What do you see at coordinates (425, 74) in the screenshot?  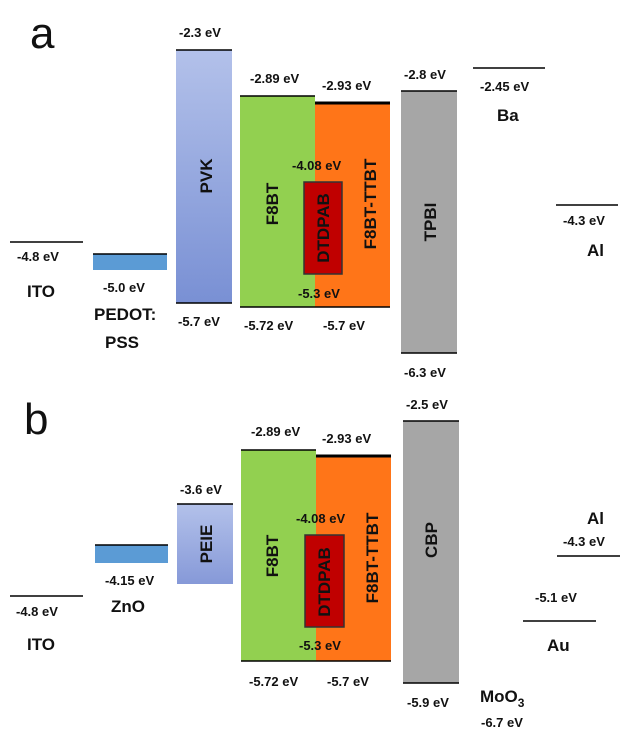 I see `tpbi-top-label: -2.8 eV` at bounding box center [425, 74].